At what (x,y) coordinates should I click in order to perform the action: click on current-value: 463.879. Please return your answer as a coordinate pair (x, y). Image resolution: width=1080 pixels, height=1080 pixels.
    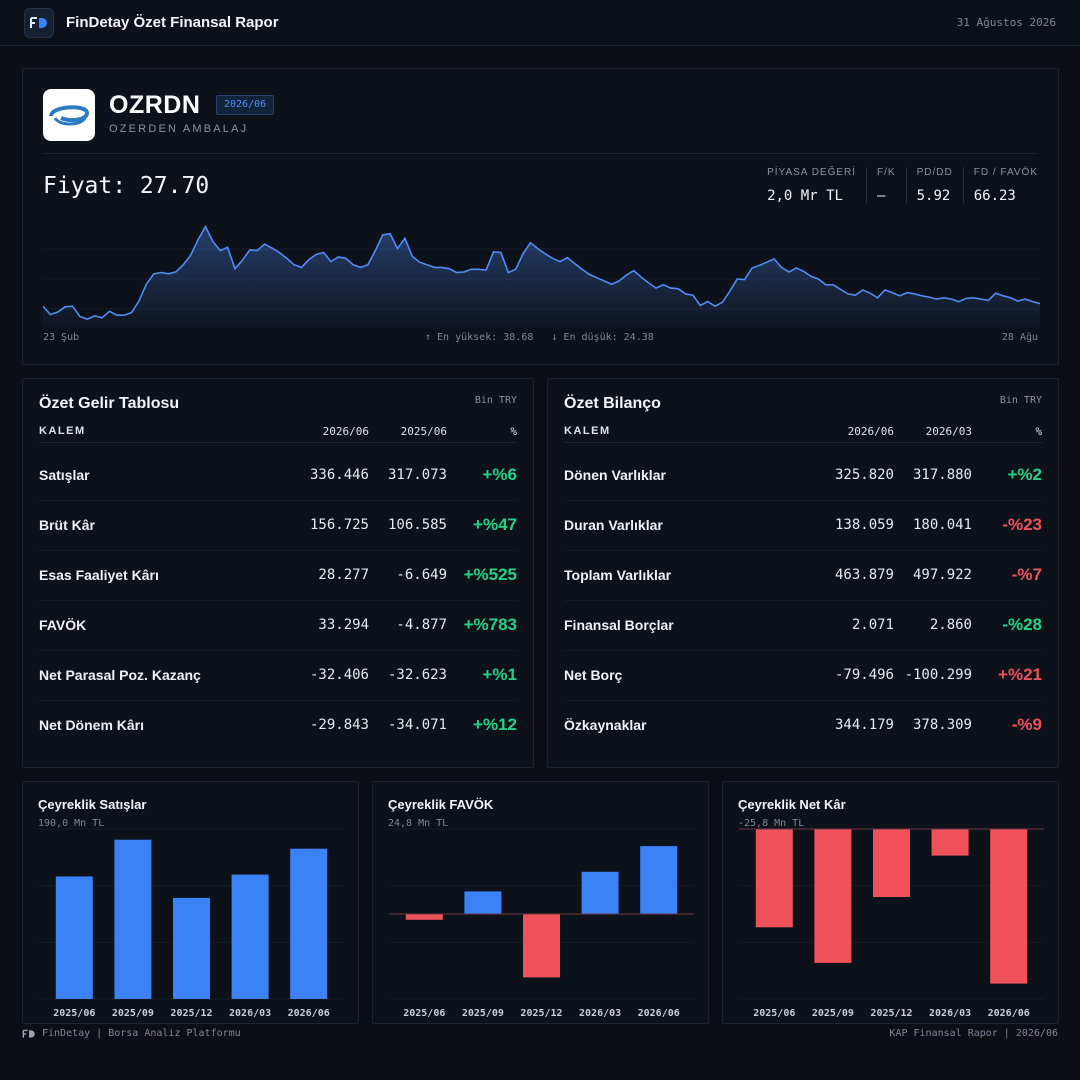
    Looking at the image, I should click on (864, 575).